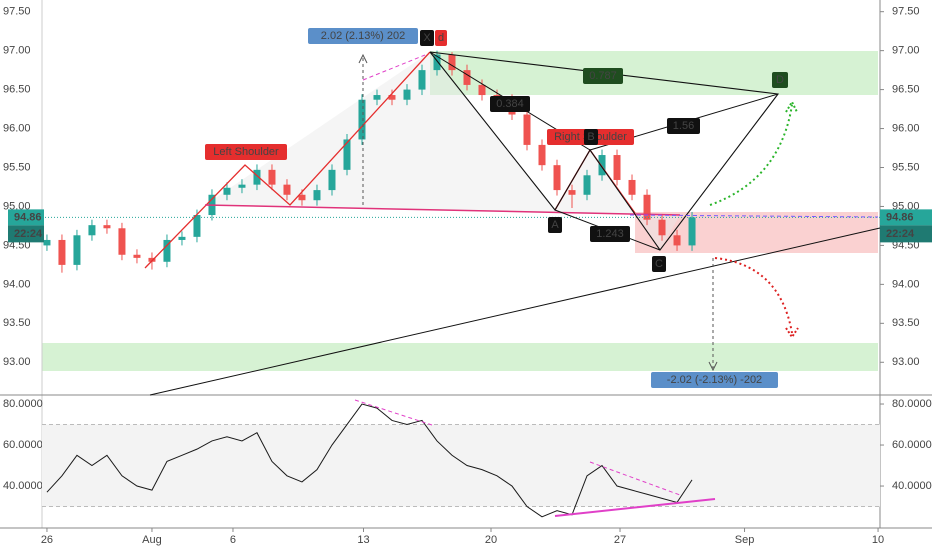  I want to click on annotation-label: B, so click(590, 137).